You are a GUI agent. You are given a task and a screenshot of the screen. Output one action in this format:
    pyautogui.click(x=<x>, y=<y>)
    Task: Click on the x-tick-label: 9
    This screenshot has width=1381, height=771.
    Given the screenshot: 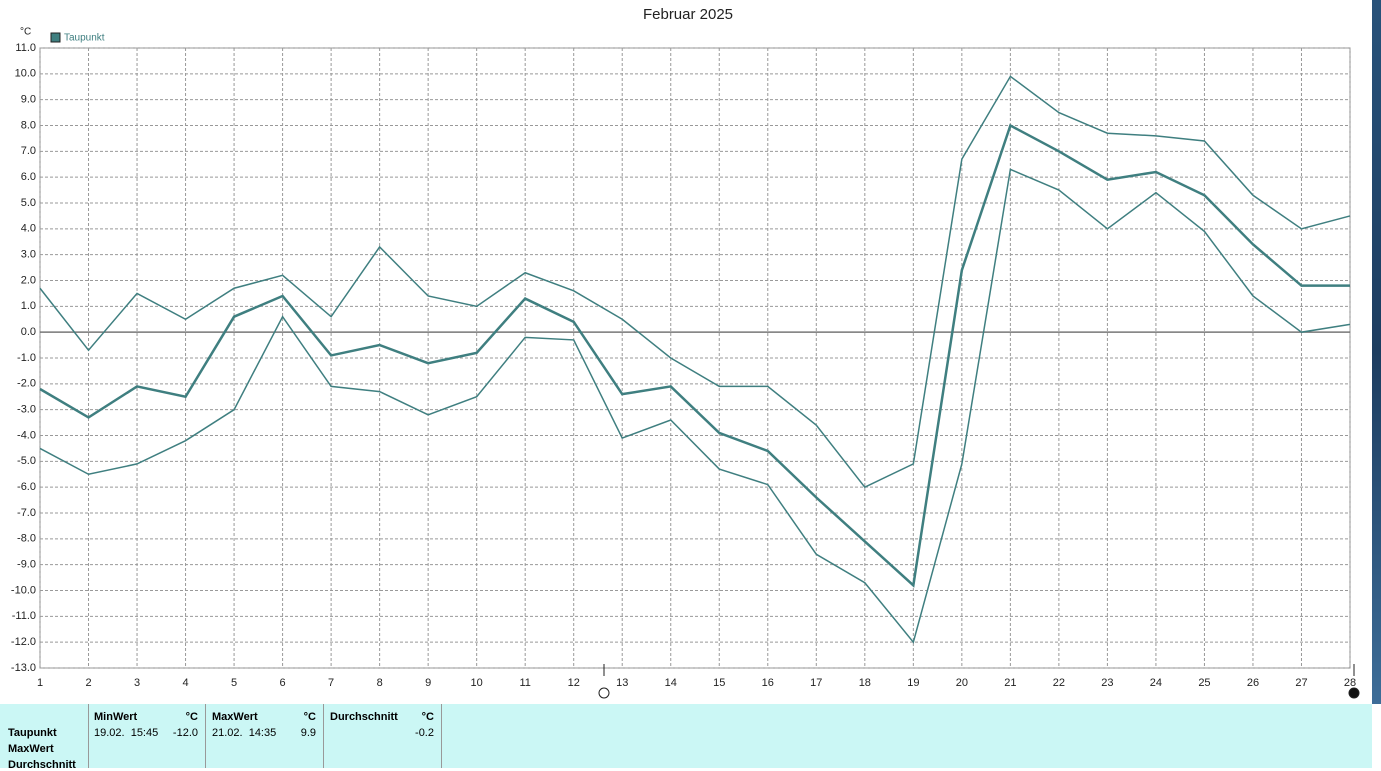 What is the action you would take?
    pyautogui.click(x=428, y=683)
    